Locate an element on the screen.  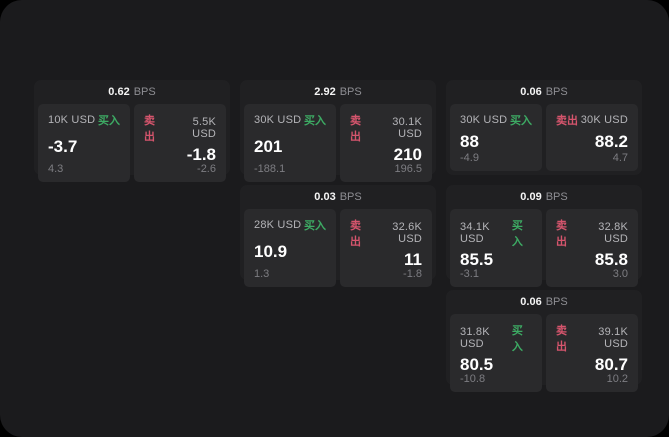
sell-quote-tile: 卖出 39.1K USD 80.7 10.2 is located at coordinates (592, 353).